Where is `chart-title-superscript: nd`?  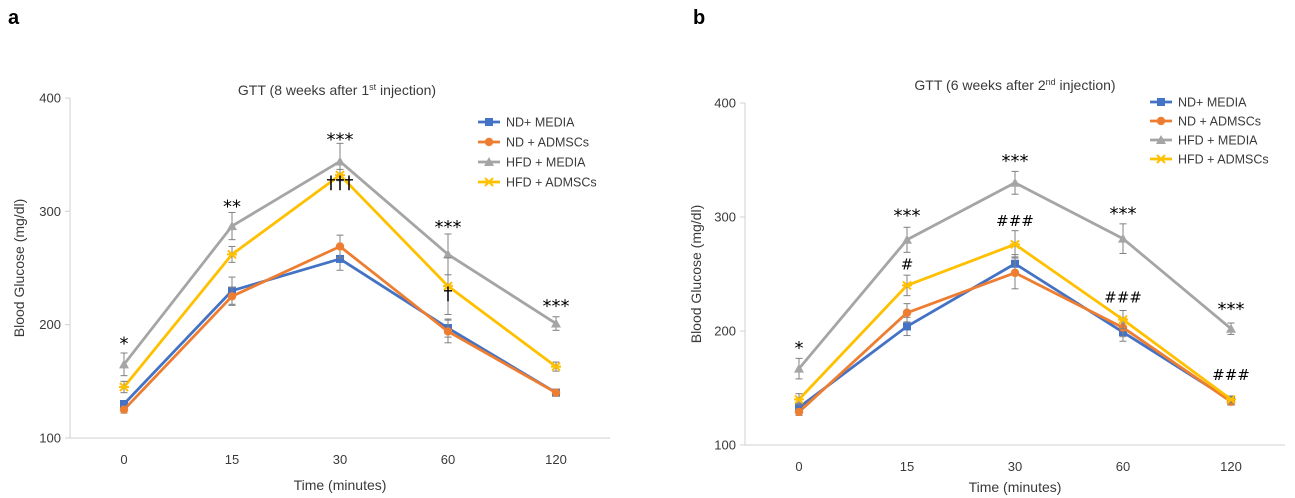
chart-title-superscript: nd is located at coordinates (1051, 82).